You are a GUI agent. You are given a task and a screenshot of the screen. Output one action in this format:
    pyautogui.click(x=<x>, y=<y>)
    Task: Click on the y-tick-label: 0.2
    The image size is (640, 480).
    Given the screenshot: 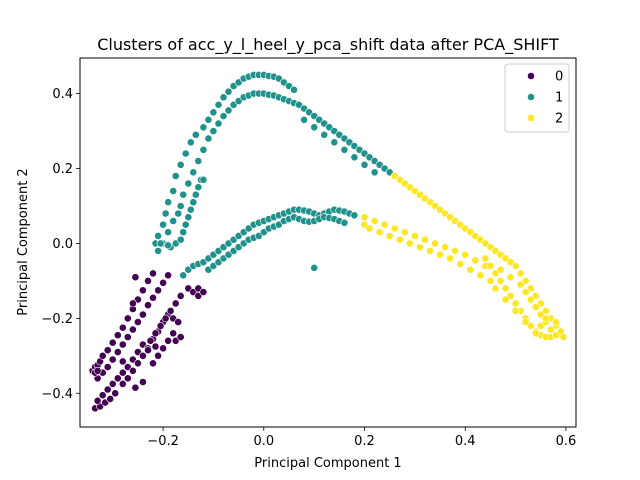 What is the action you would take?
    pyautogui.click(x=62, y=169)
    